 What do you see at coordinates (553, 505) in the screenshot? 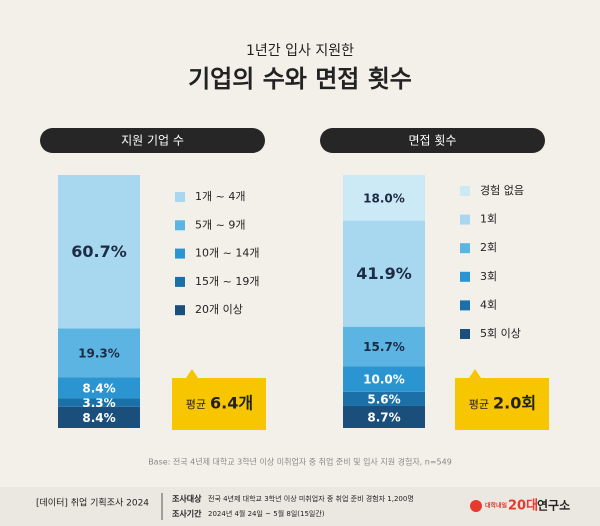
I see `logo-text: 연구소` at bounding box center [553, 505].